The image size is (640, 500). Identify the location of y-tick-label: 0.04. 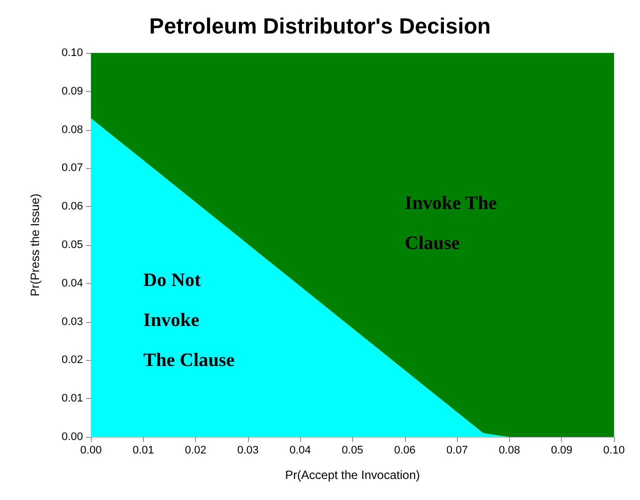
(72, 283).